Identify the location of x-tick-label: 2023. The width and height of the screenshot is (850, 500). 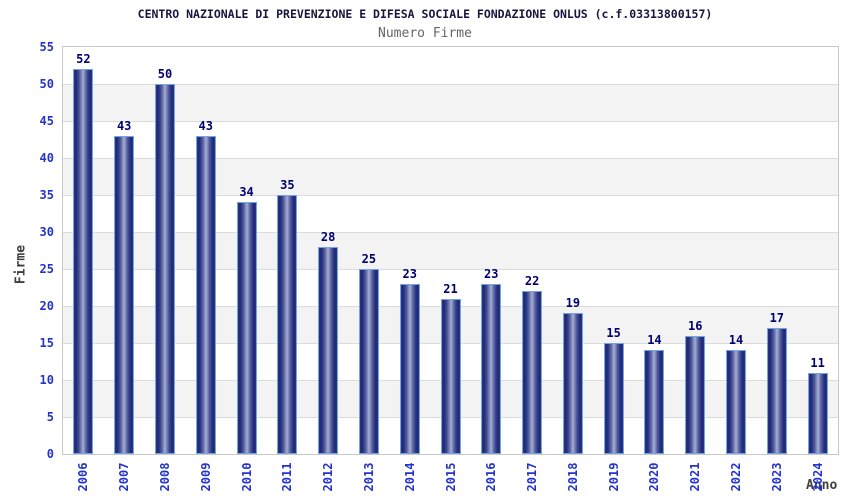
(776, 477).